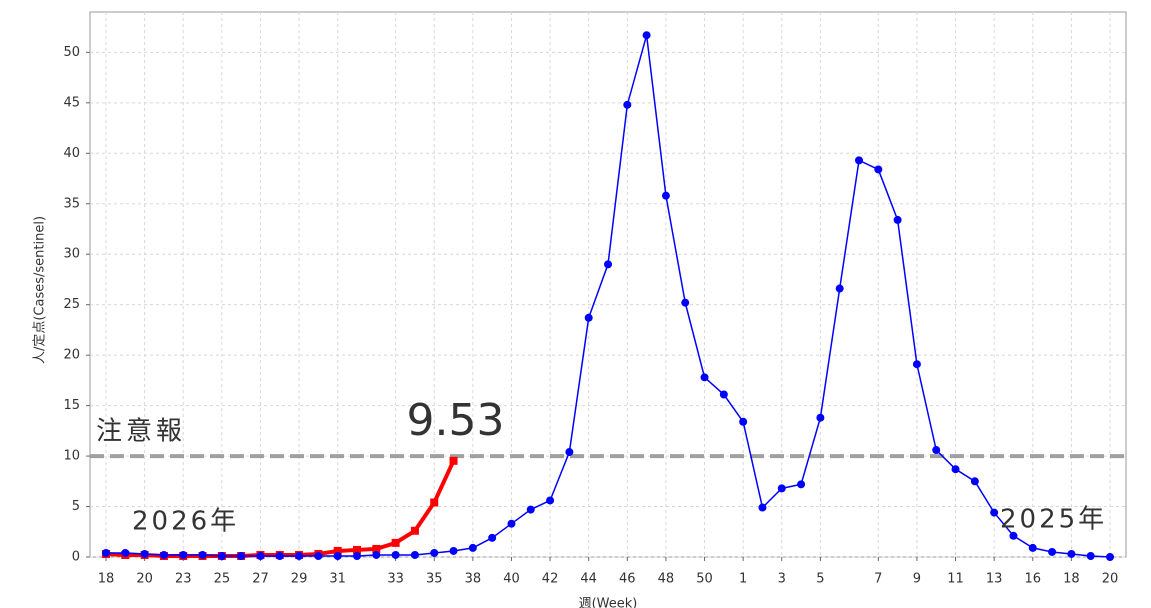 This screenshot has height=608, width=1151. Describe the element at coordinates (337, 579) in the screenshot. I see `x-tick-label: 31` at that location.